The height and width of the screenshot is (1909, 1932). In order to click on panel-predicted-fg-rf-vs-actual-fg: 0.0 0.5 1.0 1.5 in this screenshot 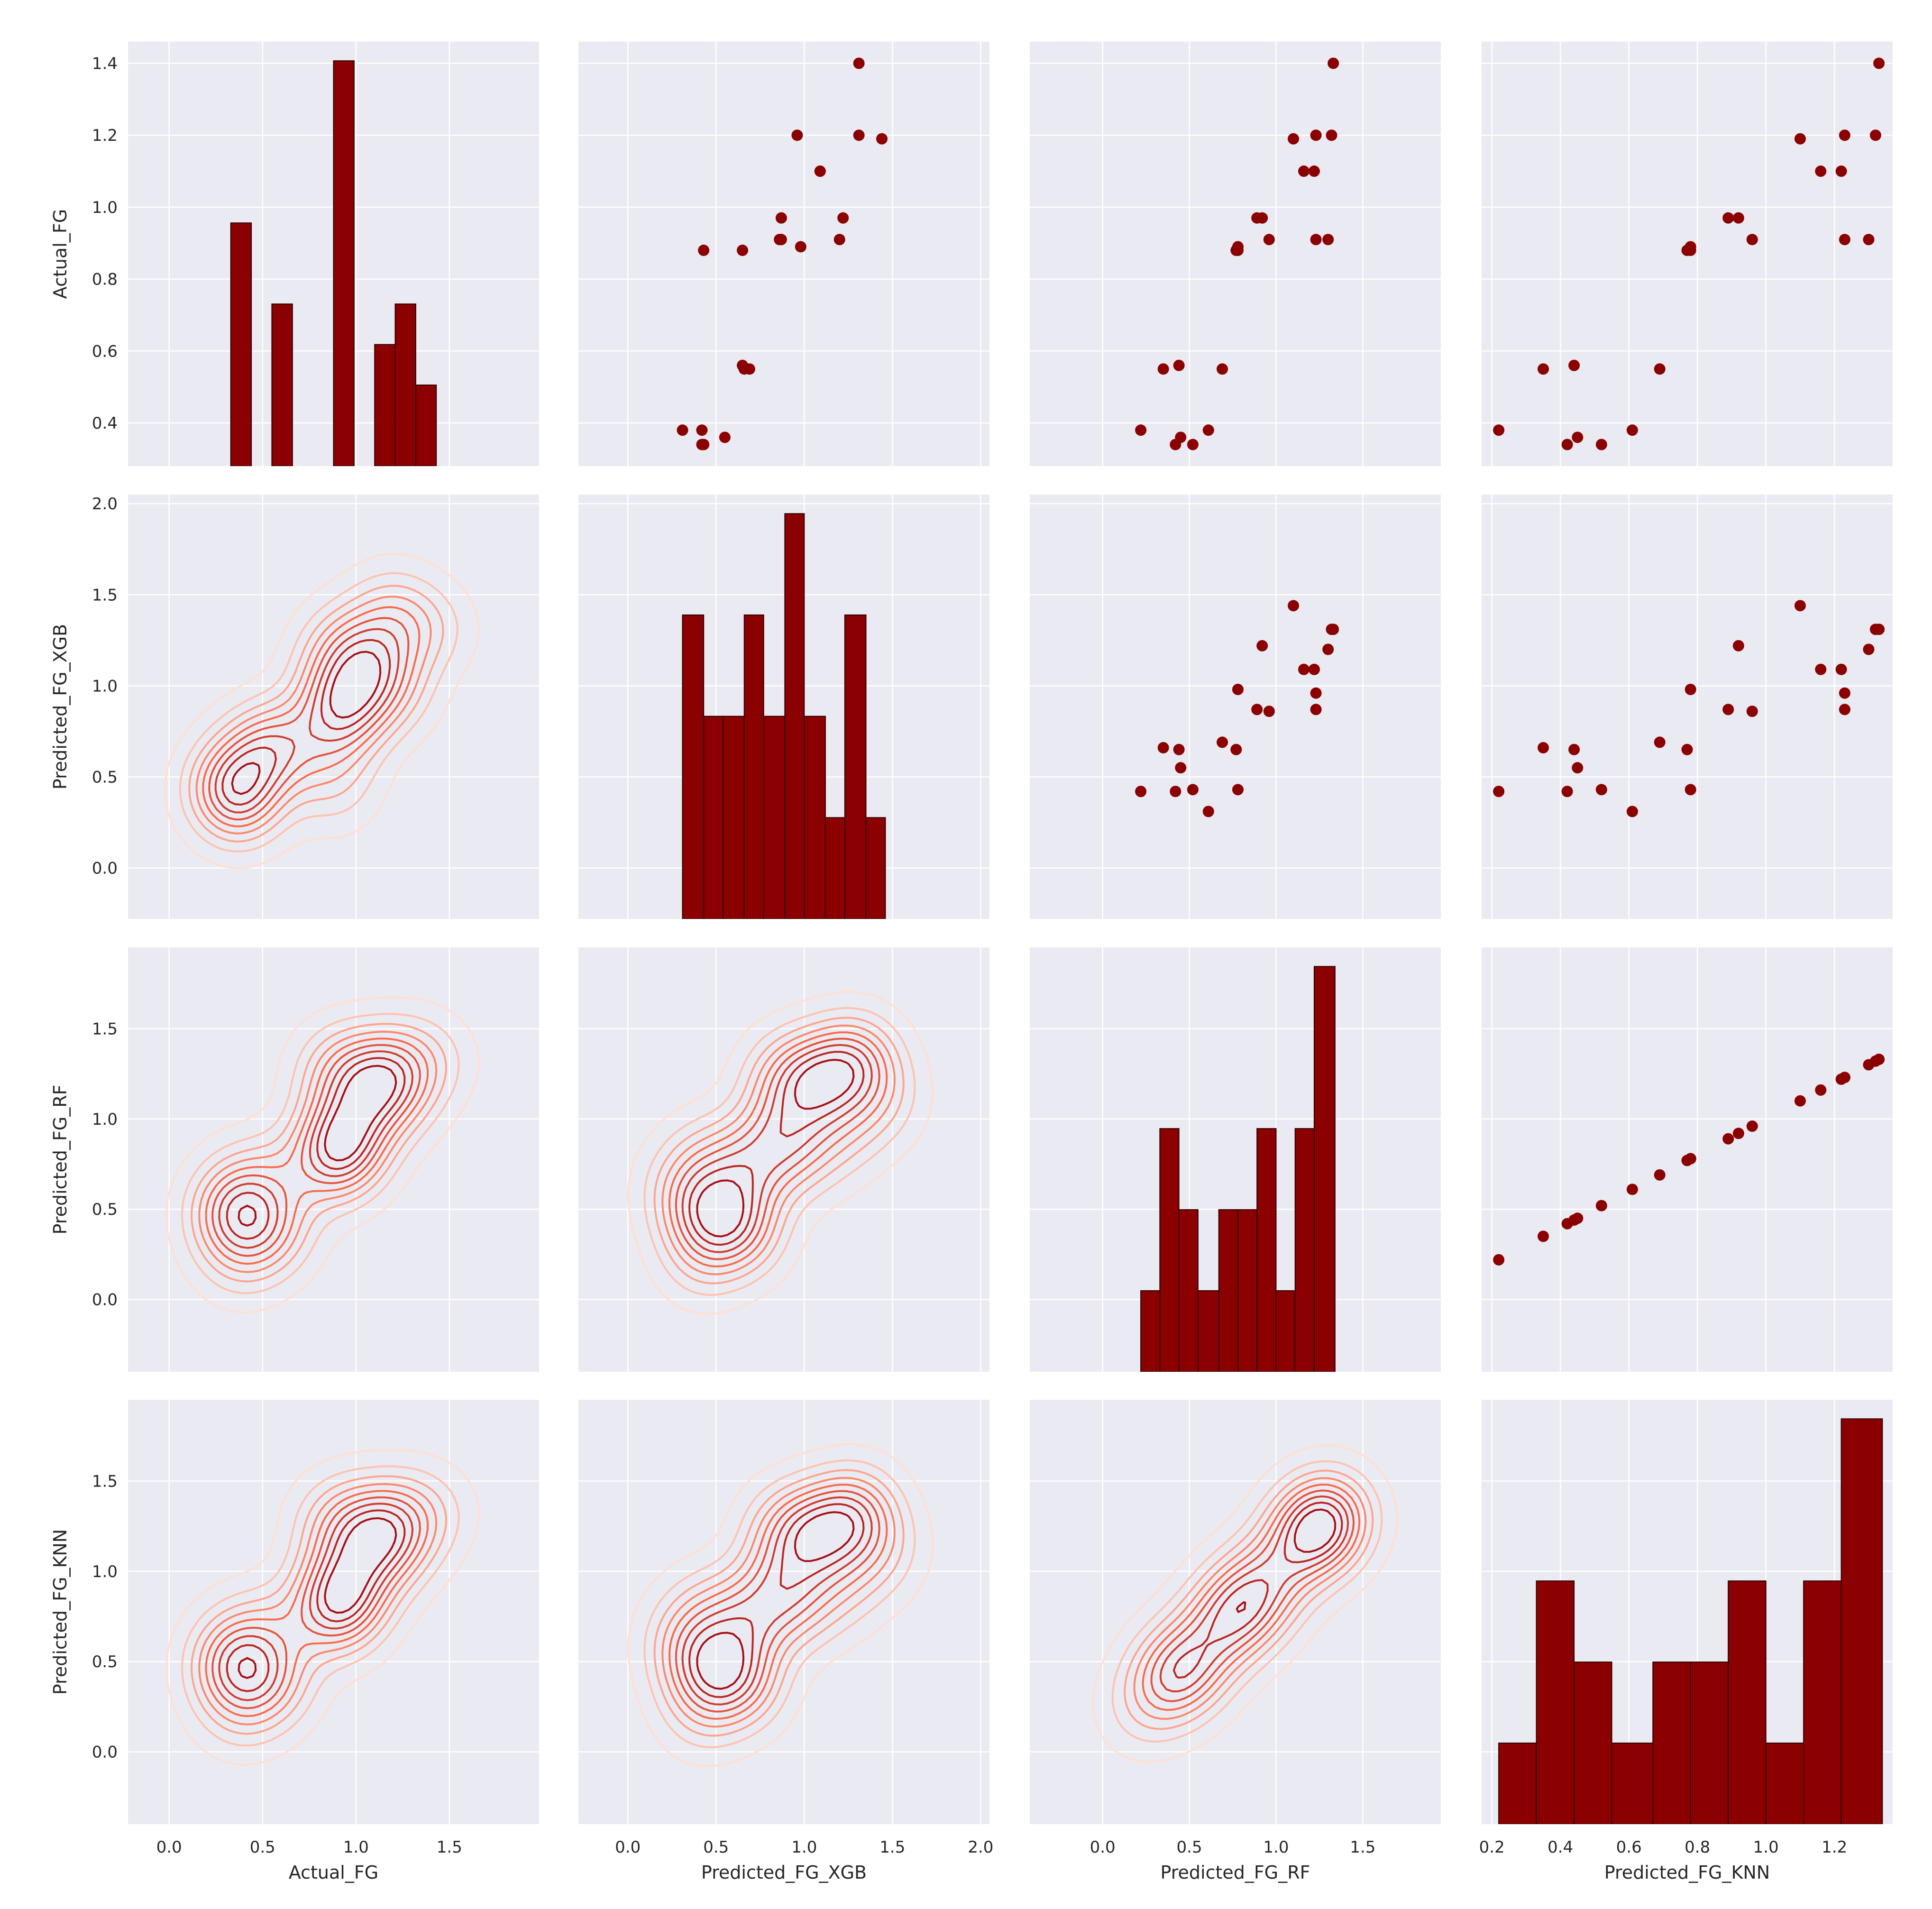, I will do `click(315, 1159)`.